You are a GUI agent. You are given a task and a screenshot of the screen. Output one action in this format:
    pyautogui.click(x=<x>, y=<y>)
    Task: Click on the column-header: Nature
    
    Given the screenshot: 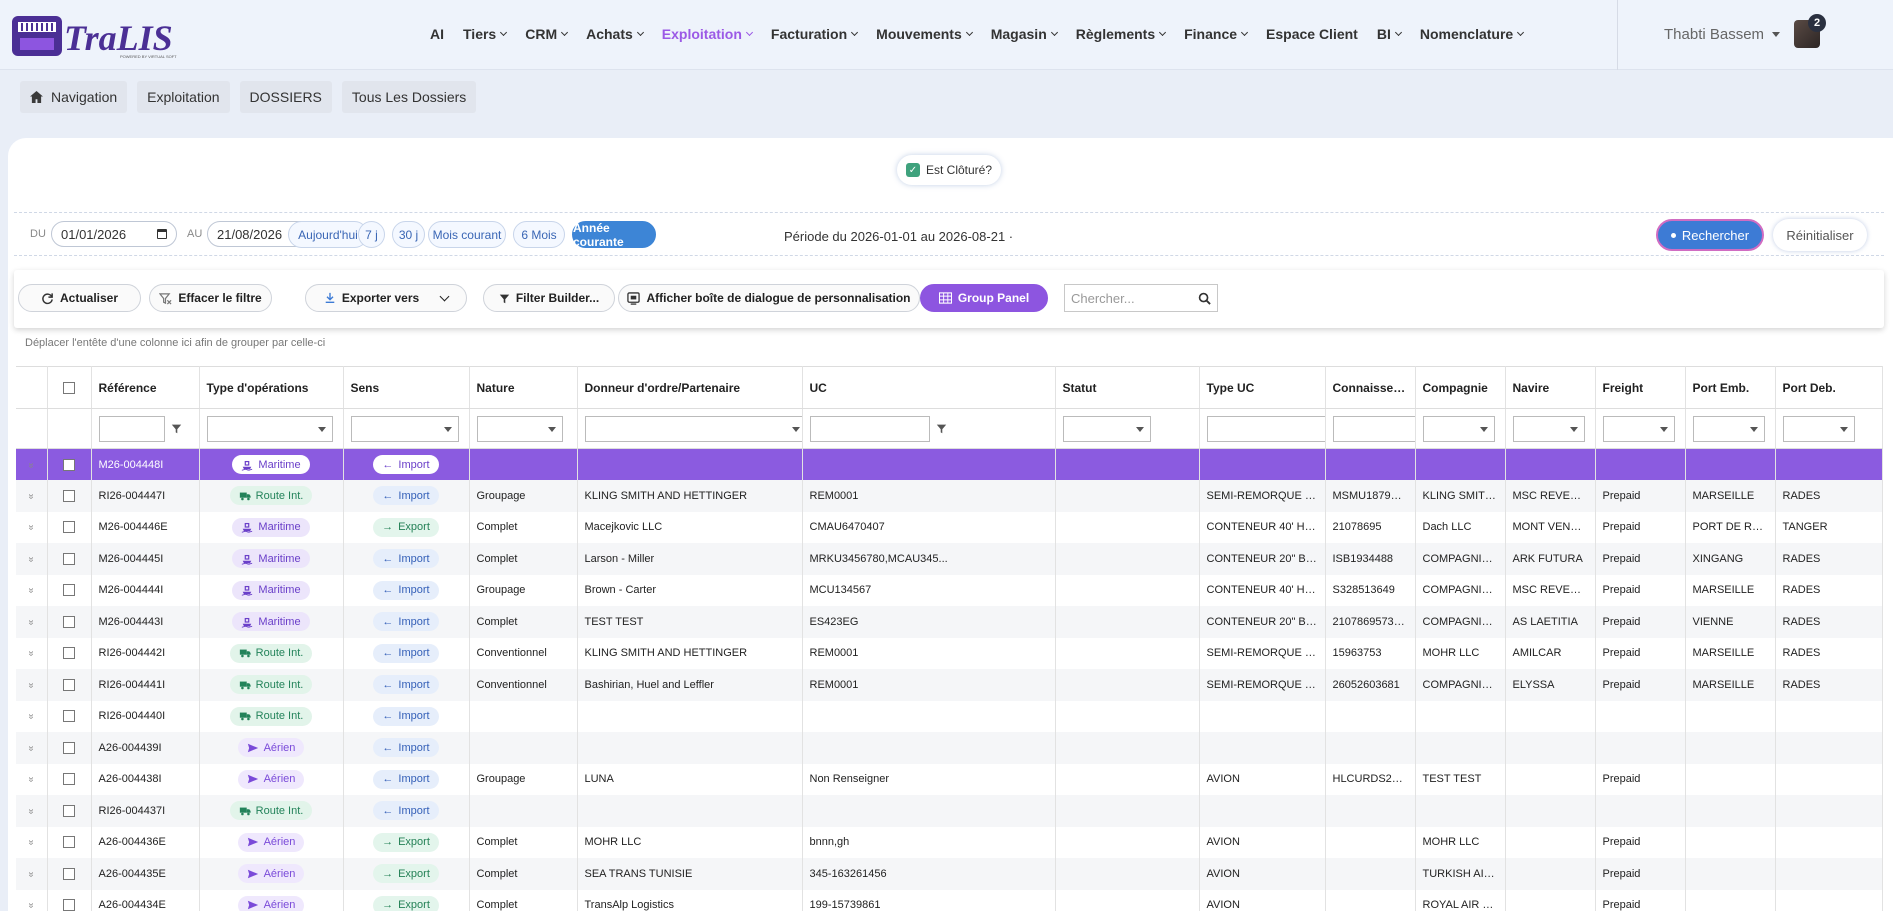 What is the action you would take?
    pyautogui.click(x=523, y=387)
    